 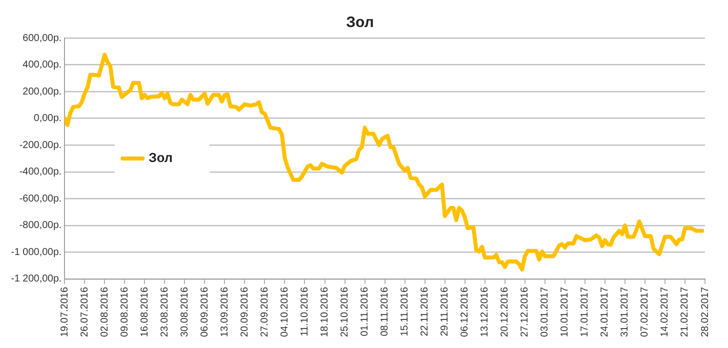 What do you see at coordinates (40, 145) in the screenshot?
I see `y-tick-label: -200,00р.` at bounding box center [40, 145].